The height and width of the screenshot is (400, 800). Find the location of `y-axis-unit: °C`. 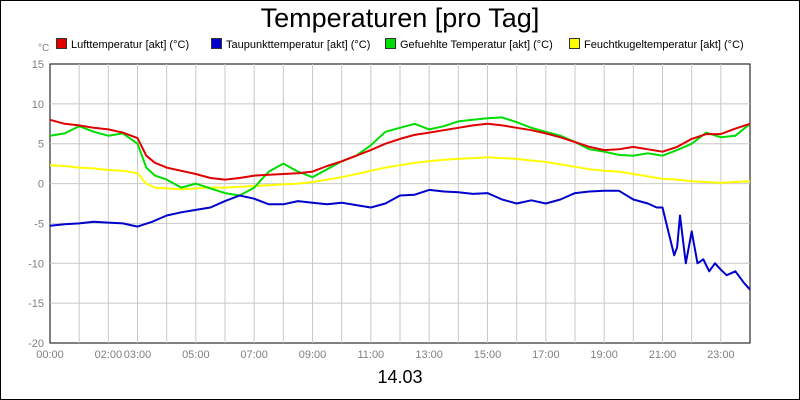

y-axis-unit: °C is located at coordinates (43, 48).